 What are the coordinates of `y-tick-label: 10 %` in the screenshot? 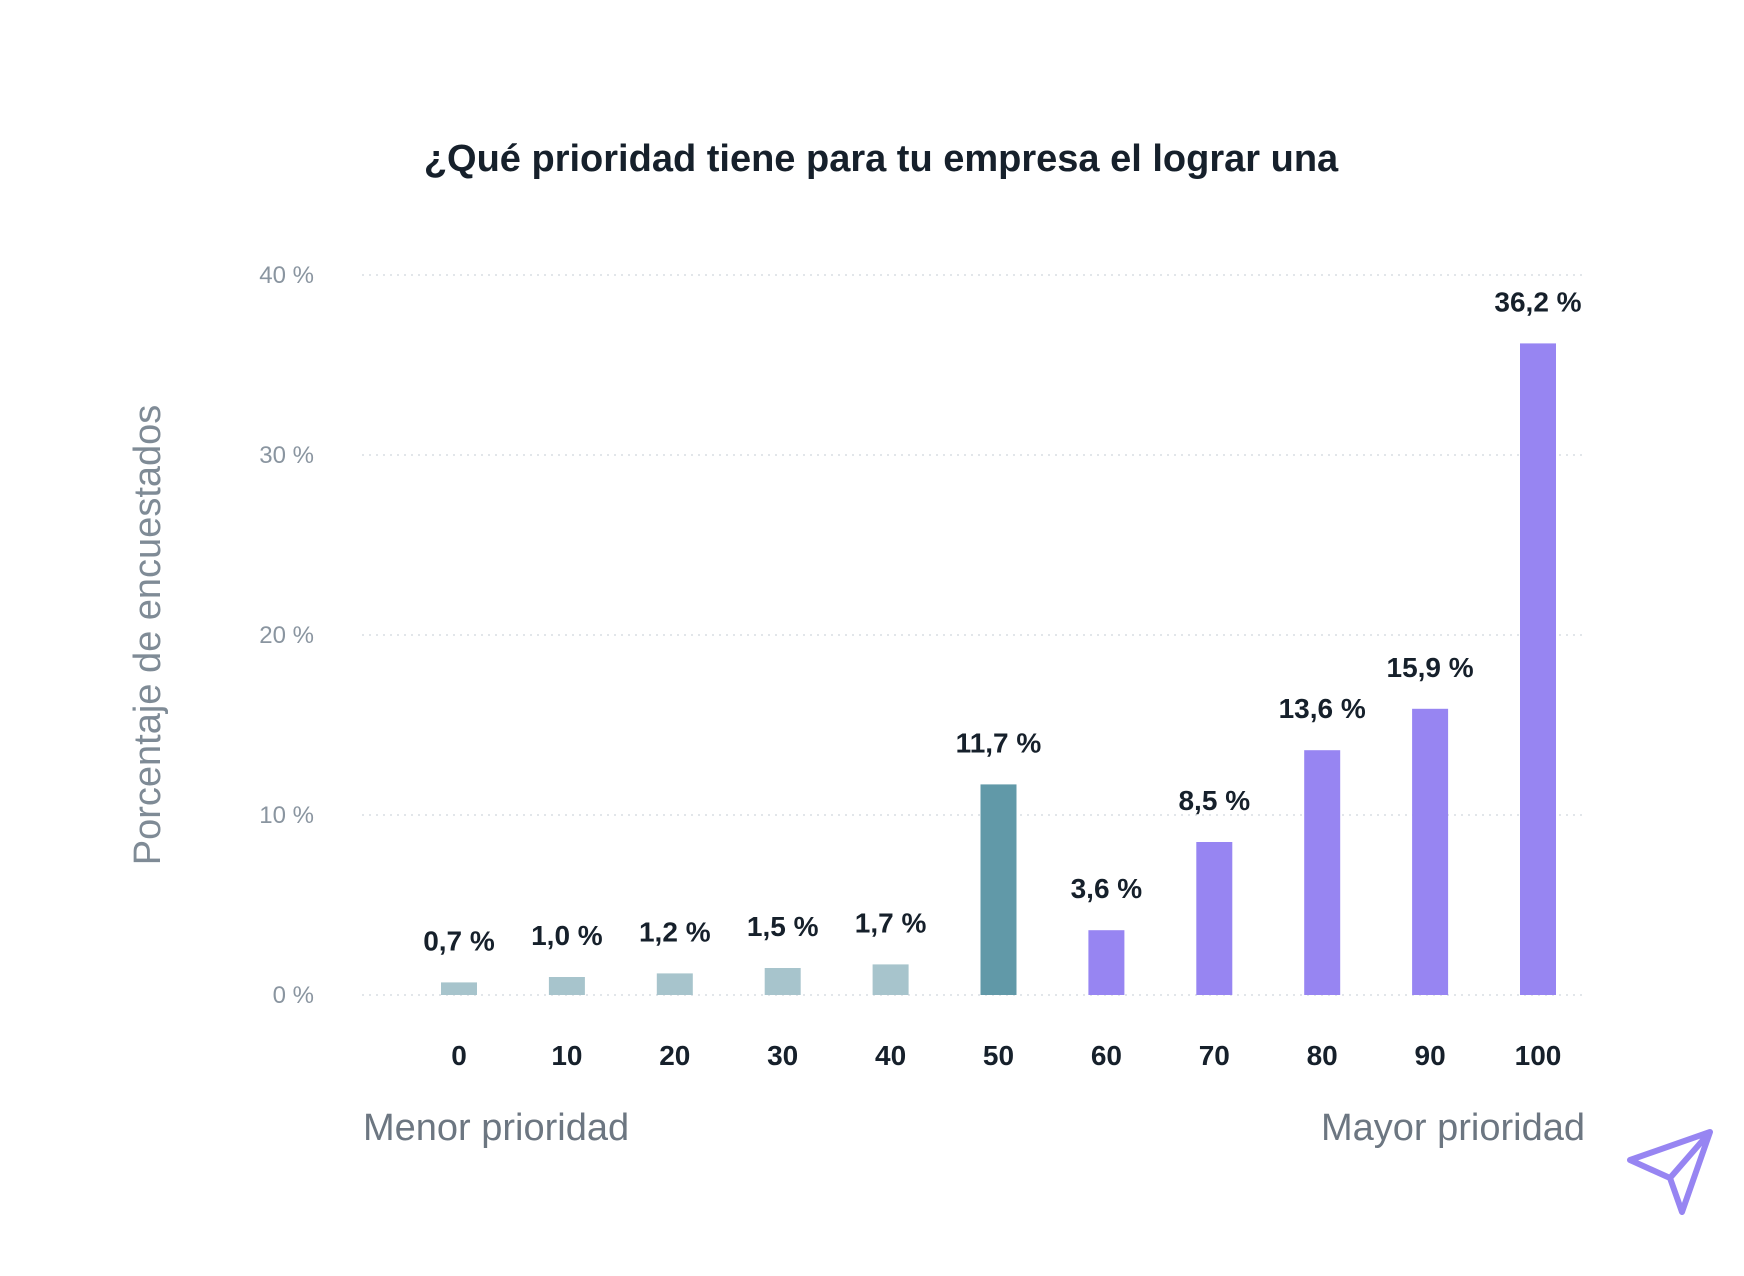 It's located at (286, 815).